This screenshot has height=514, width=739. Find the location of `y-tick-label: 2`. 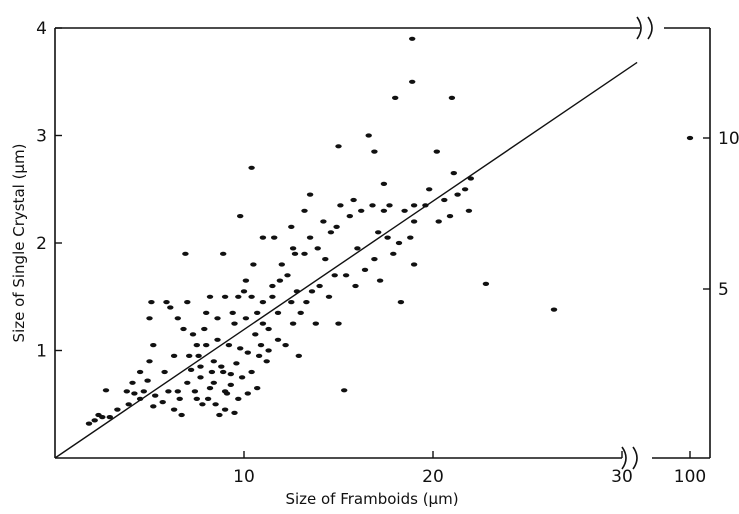

y-tick-label: 2 is located at coordinates (41, 244).